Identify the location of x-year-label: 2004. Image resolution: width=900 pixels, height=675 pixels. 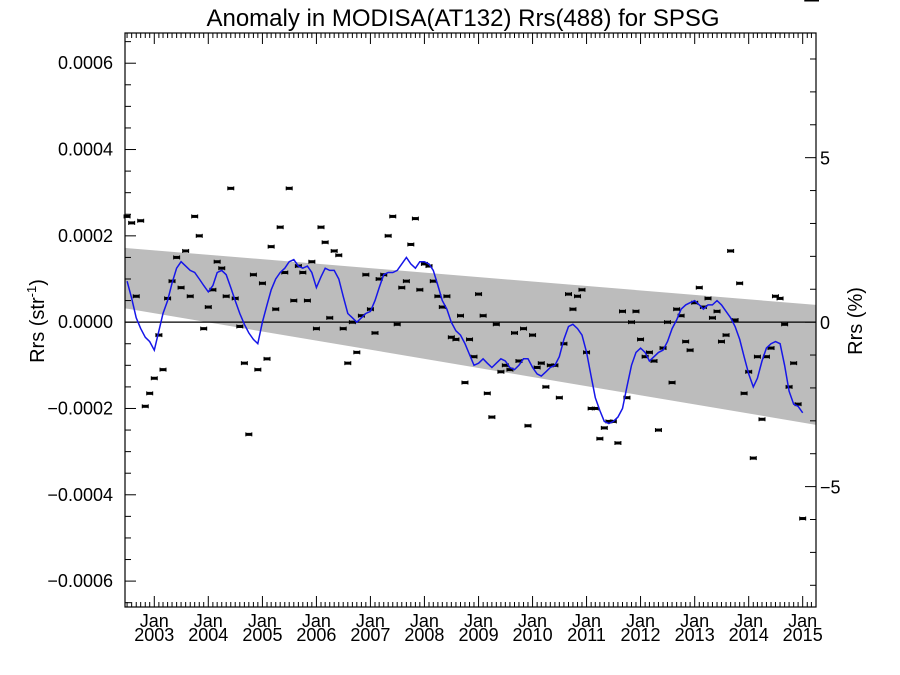
(208, 635).